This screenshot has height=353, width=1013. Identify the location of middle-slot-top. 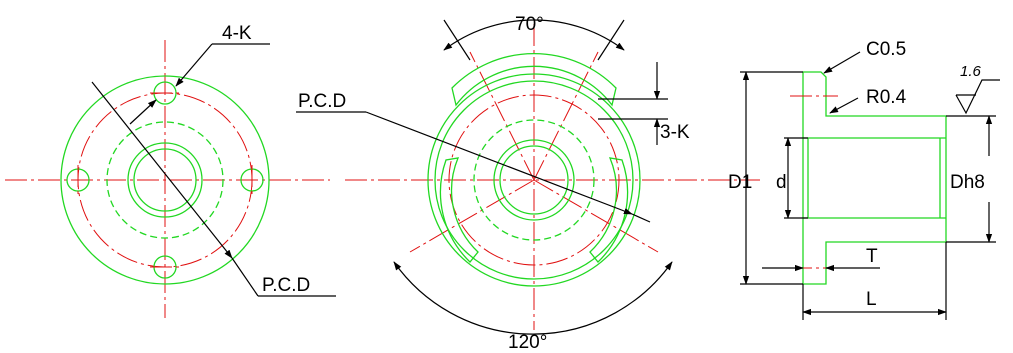
(534, 80).